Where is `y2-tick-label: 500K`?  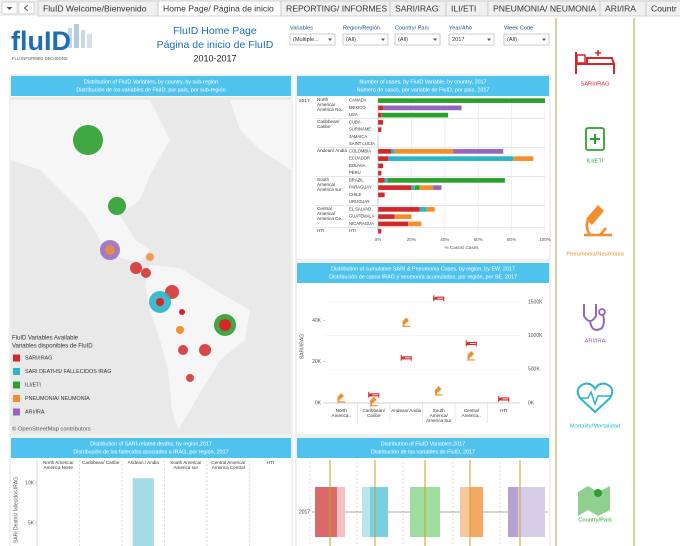
y2-tick-label: 500K is located at coordinates (534, 370).